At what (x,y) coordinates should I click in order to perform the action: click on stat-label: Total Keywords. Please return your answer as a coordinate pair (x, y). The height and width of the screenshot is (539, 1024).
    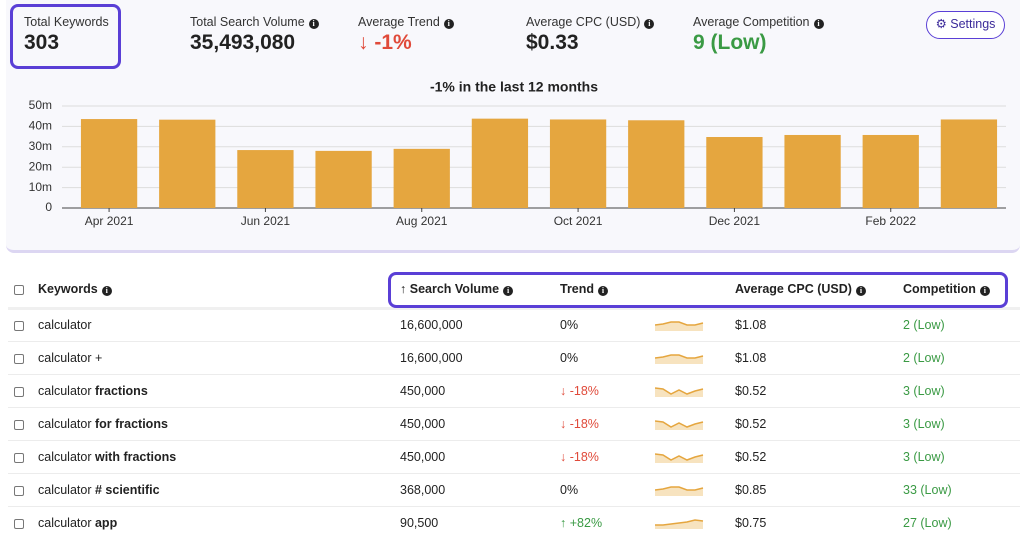
    Looking at the image, I should click on (66, 22).